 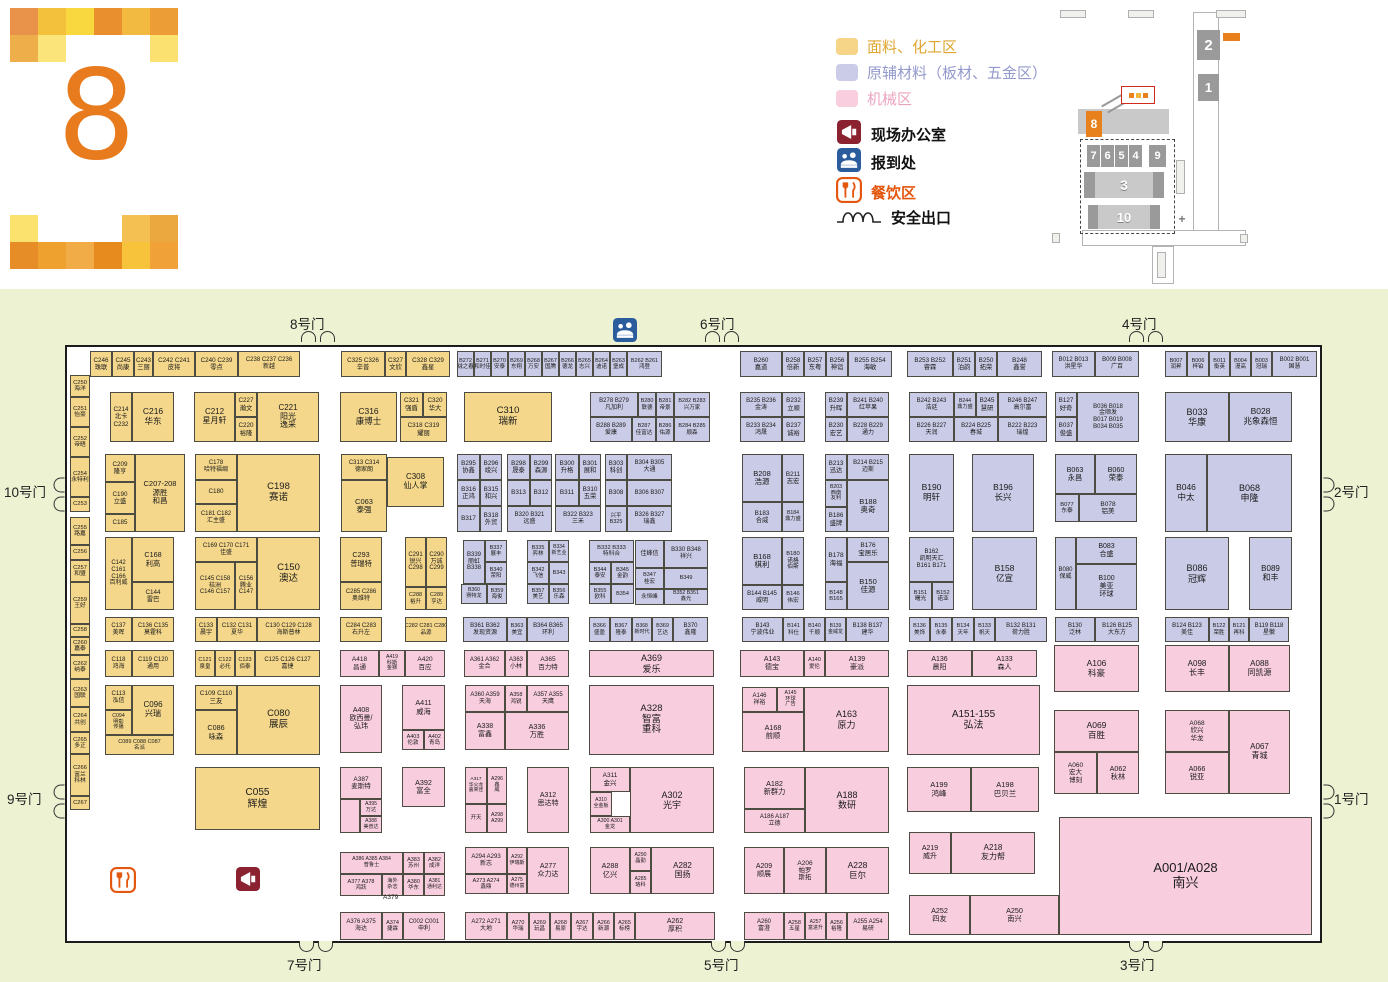 I want to click on booth-label: C130 C129 C128, so click(x=288, y=625).